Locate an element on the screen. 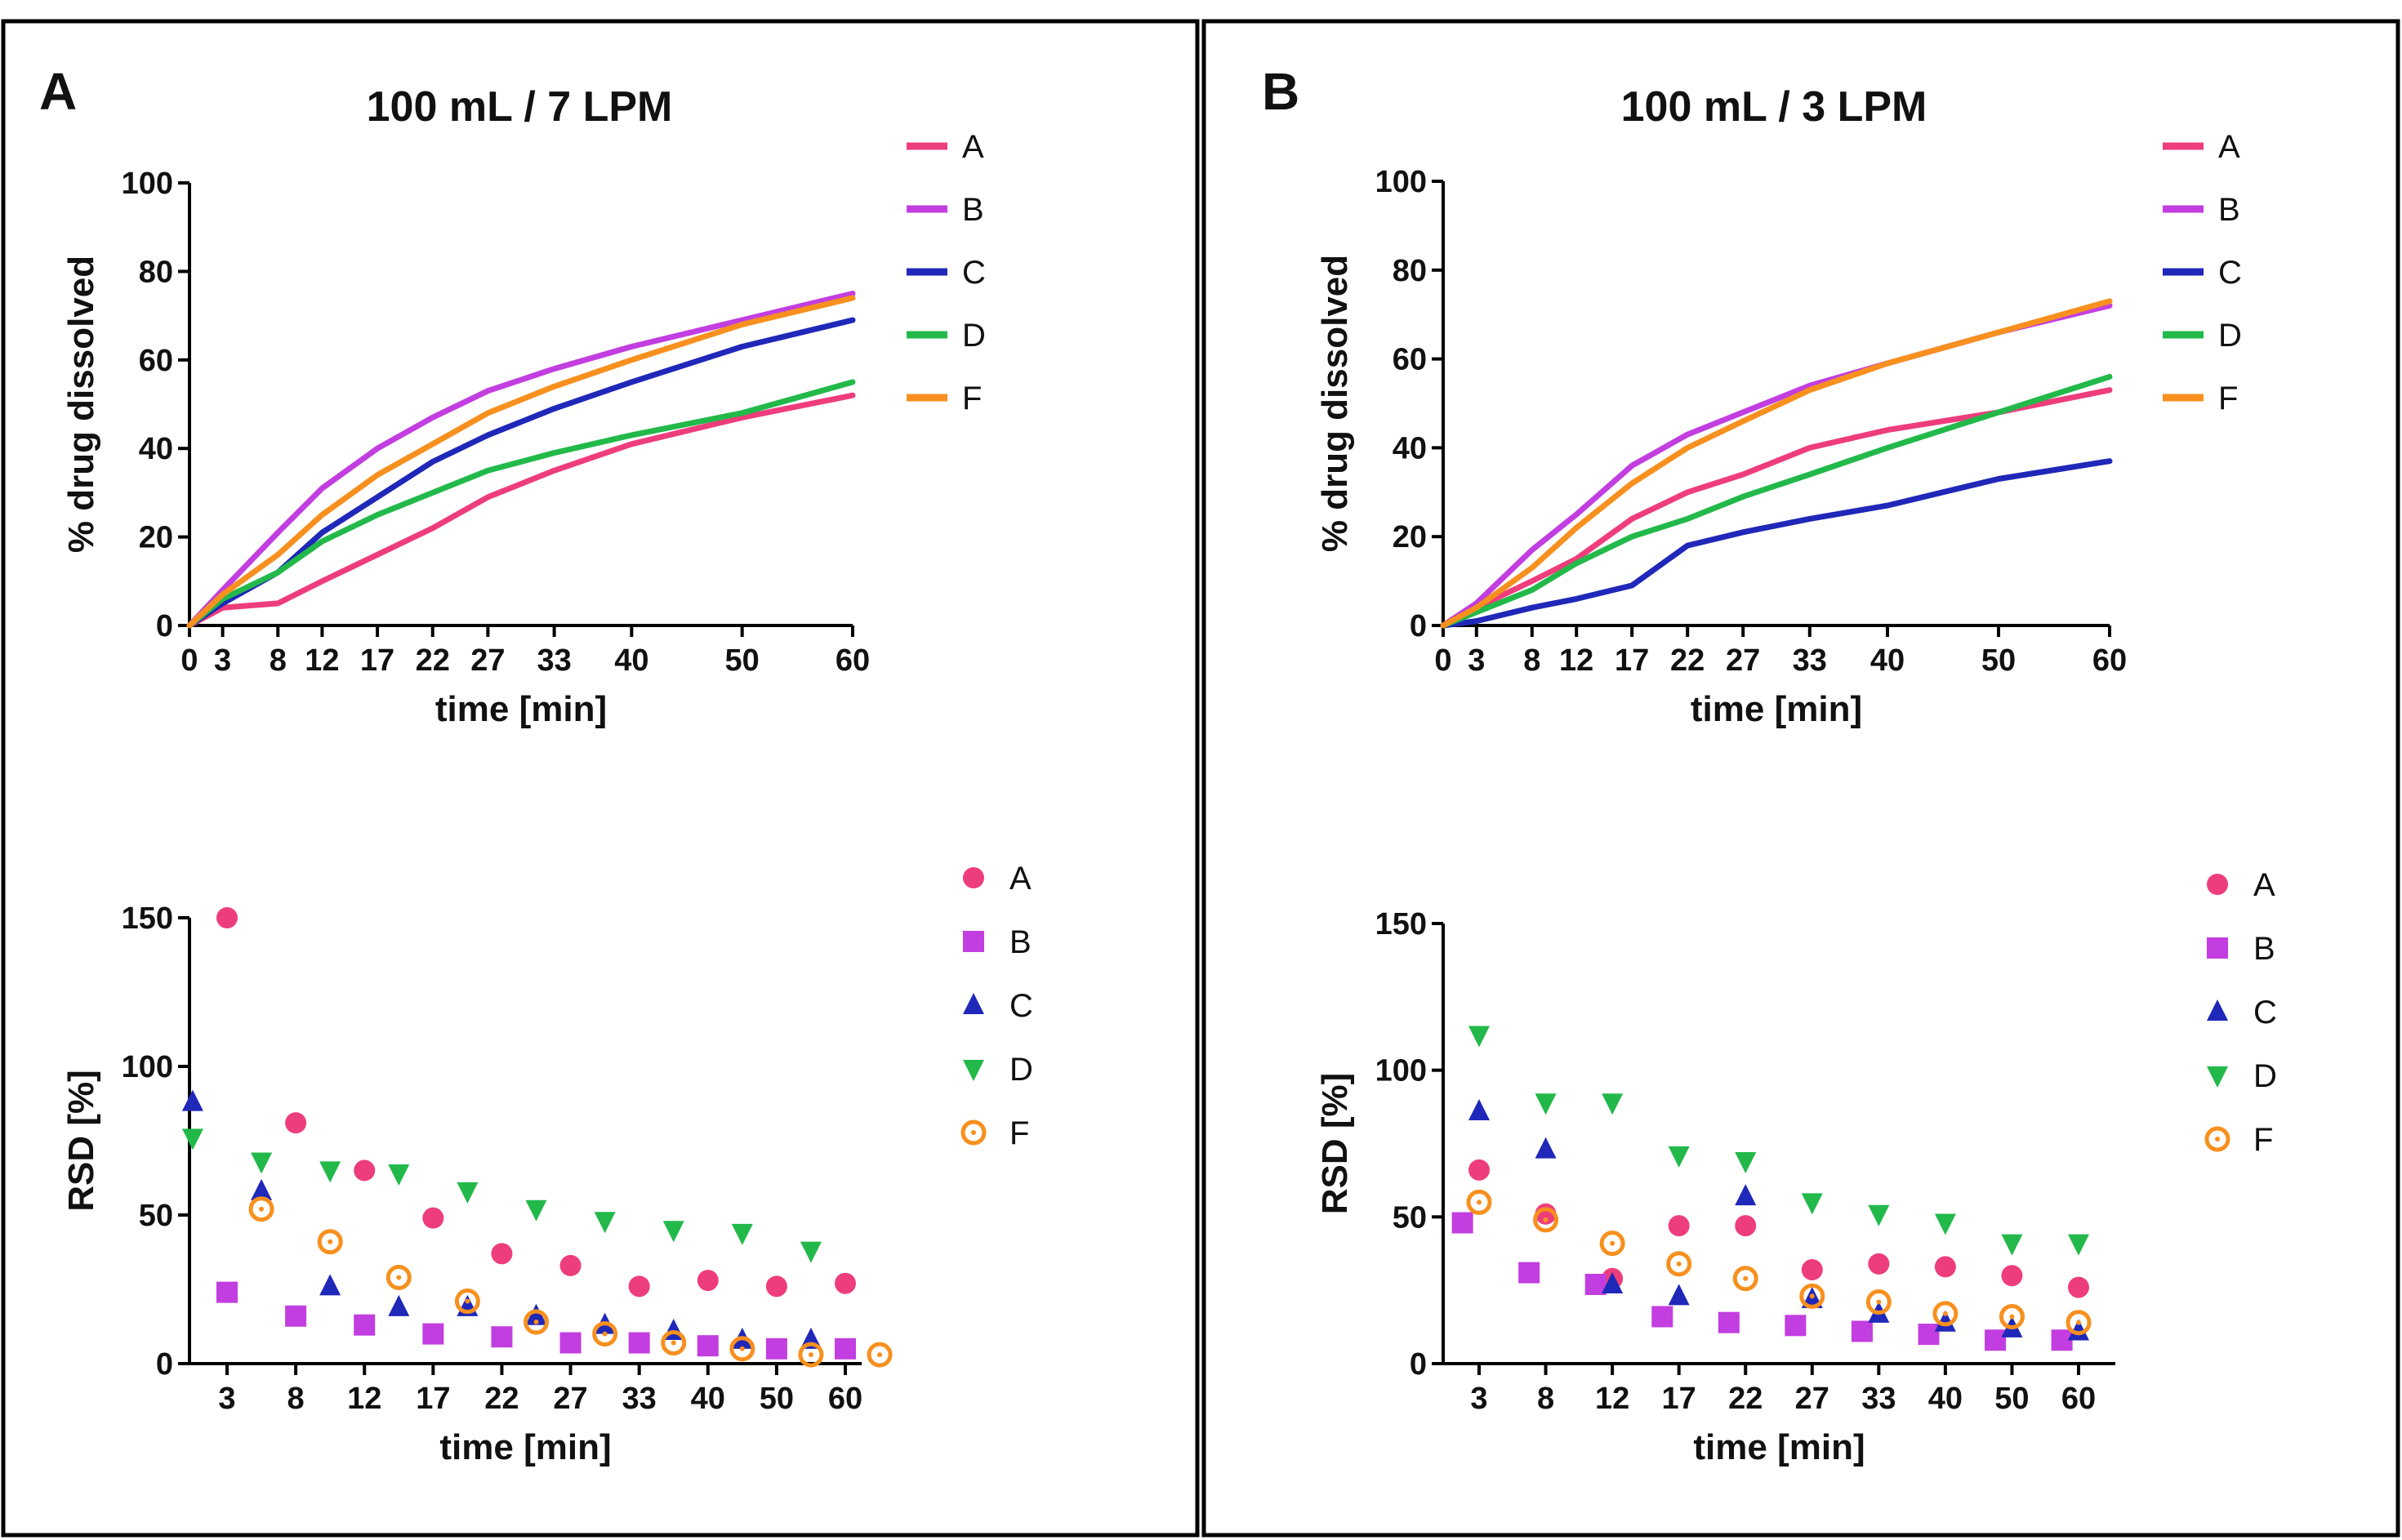 The width and height of the screenshot is (2402, 1540). rsd-a-x-tick-label: 17 is located at coordinates (433, 1399).